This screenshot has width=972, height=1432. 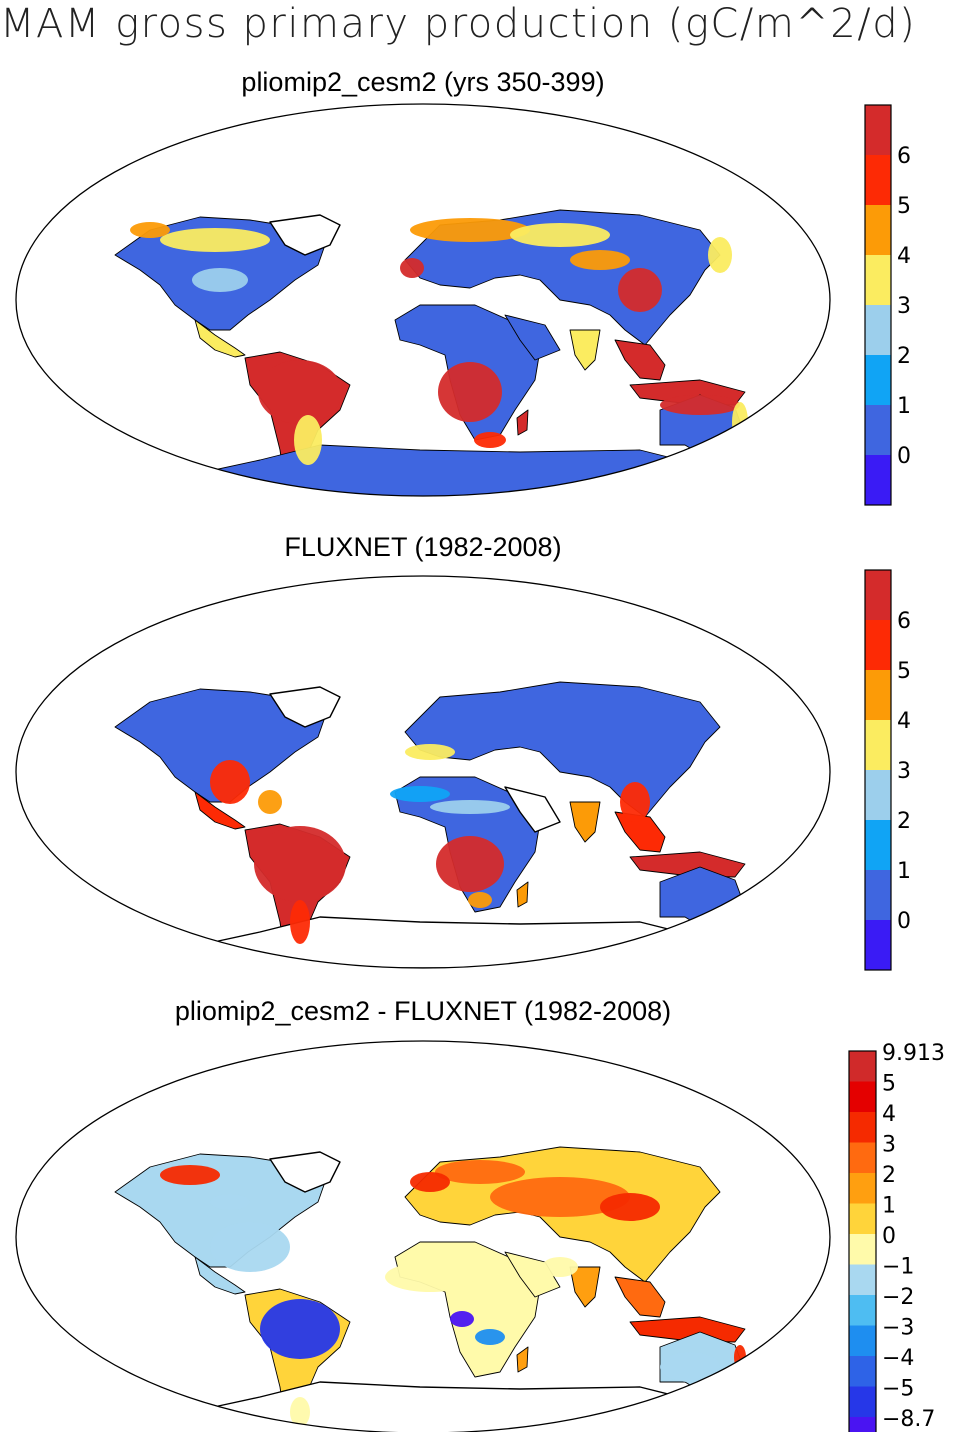 I want to click on colorbar-label: −4, so click(x=898, y=1358).